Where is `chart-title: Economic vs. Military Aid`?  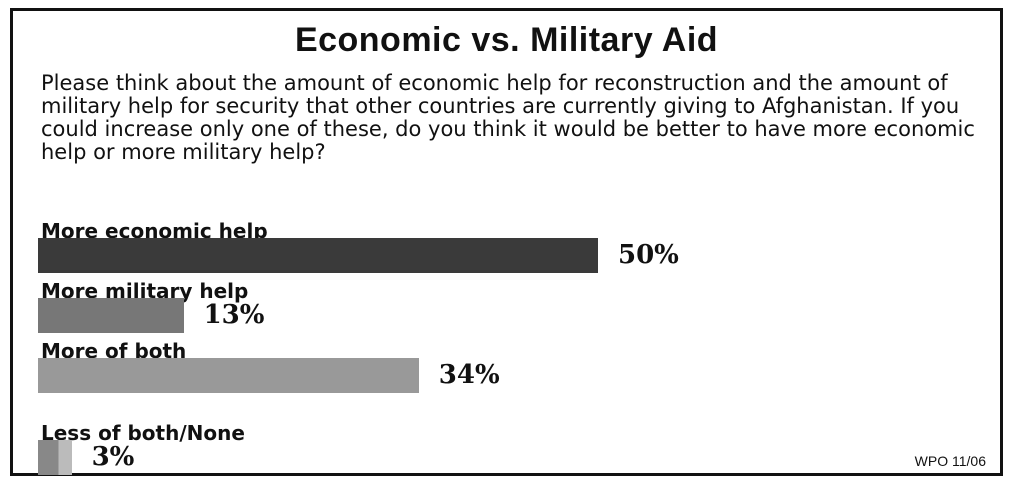
chart-title: Economic vs. Military Aid is located at coordinates (506, 40).